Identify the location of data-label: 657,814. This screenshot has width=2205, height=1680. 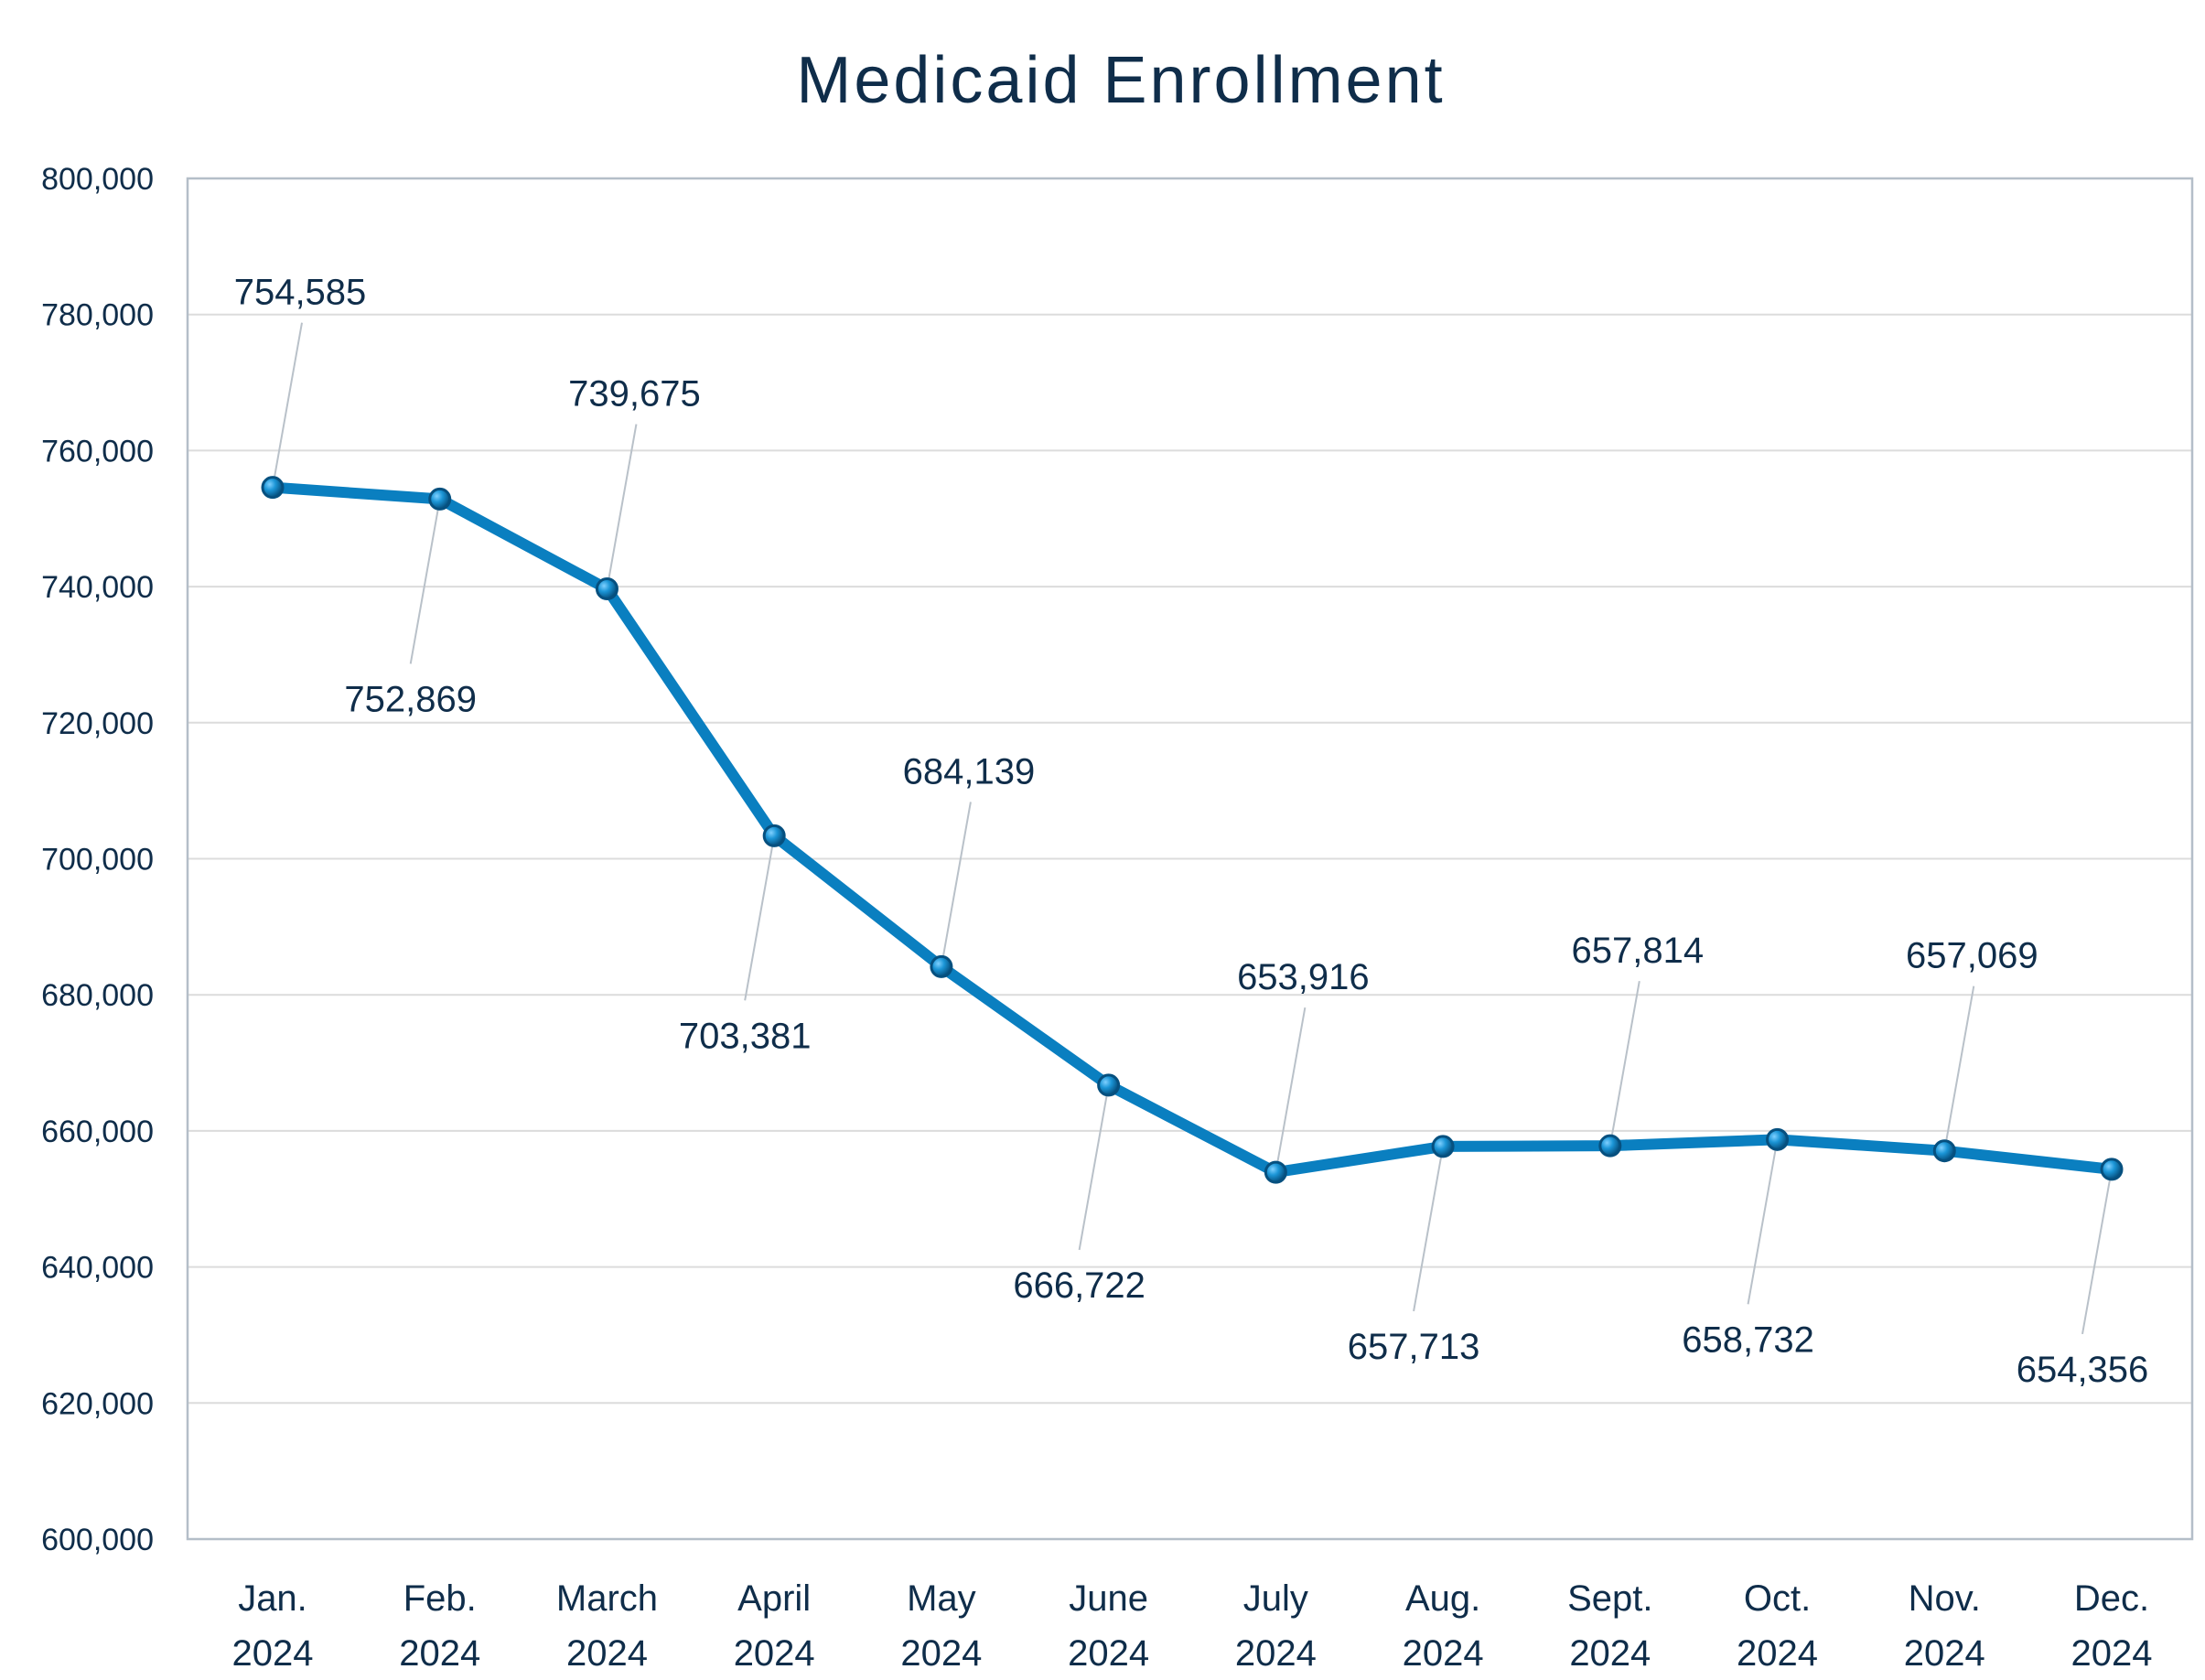
(1638, 951).